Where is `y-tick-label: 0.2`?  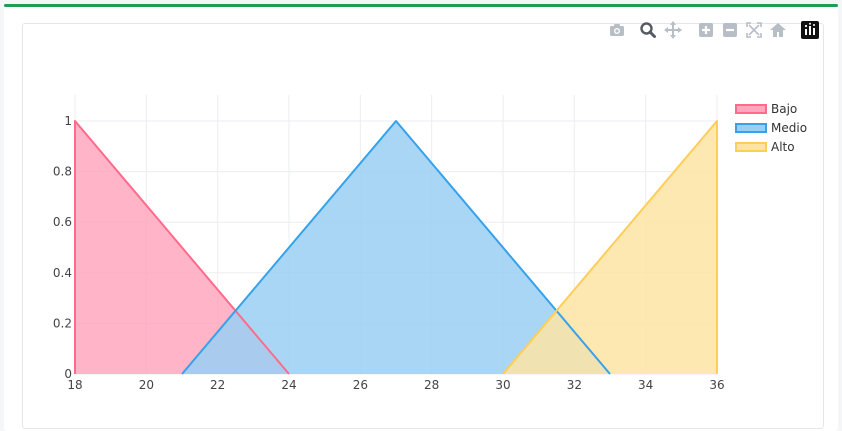
y-tick-label: 0.2 is located at coordinates (62, 323).